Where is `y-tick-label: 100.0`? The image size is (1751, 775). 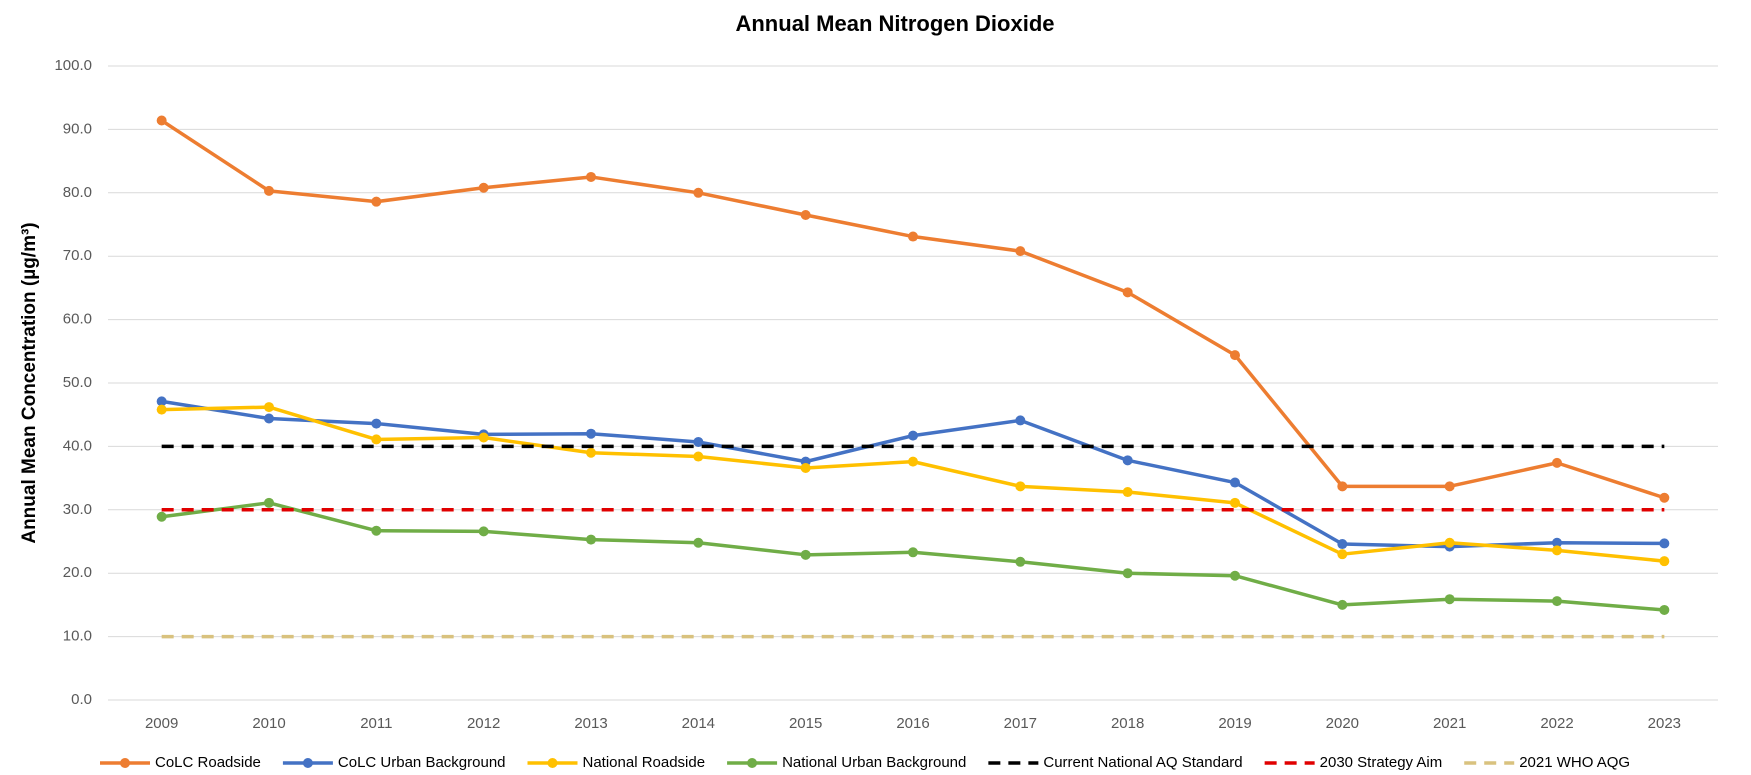 y-tick-label: 100.0 is located at coordinates (73, 65).